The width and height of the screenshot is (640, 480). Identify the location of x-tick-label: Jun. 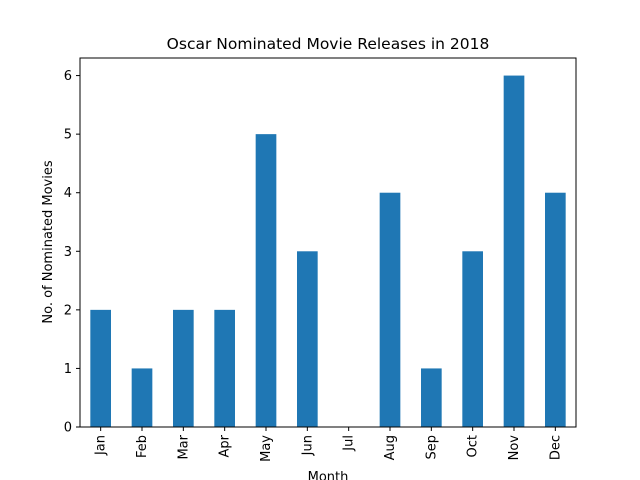
(307, 445).